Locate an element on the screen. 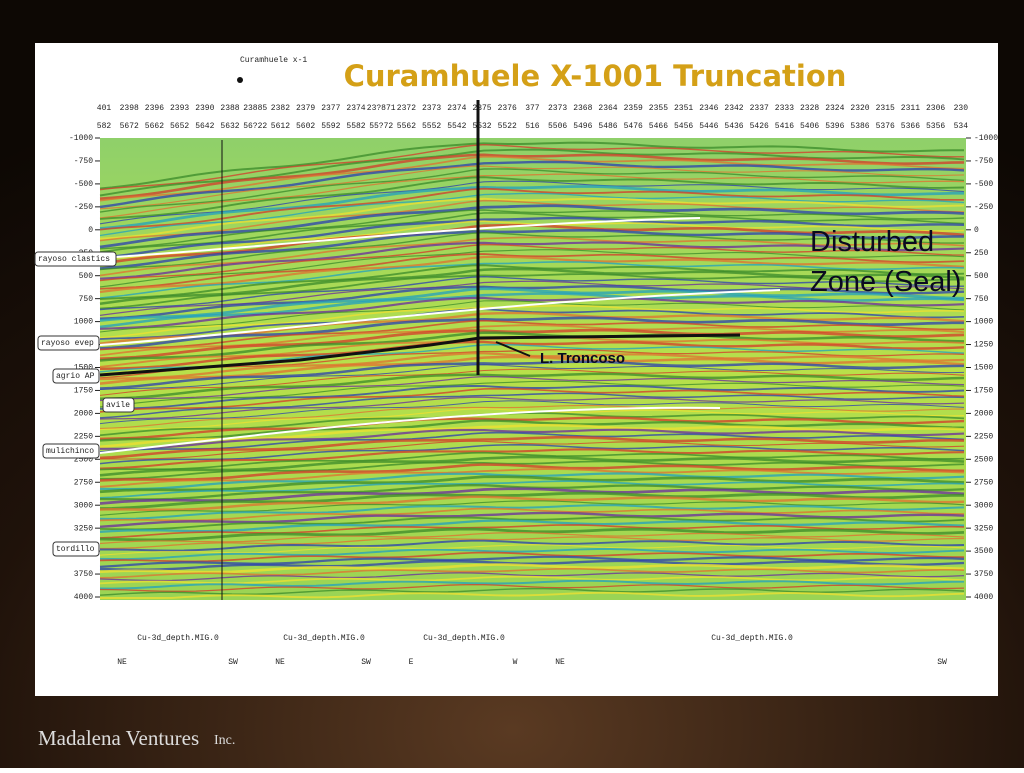 This screenshot has height=773, width=1024. trace-label: 5446 is located at coordinates (708, 126).